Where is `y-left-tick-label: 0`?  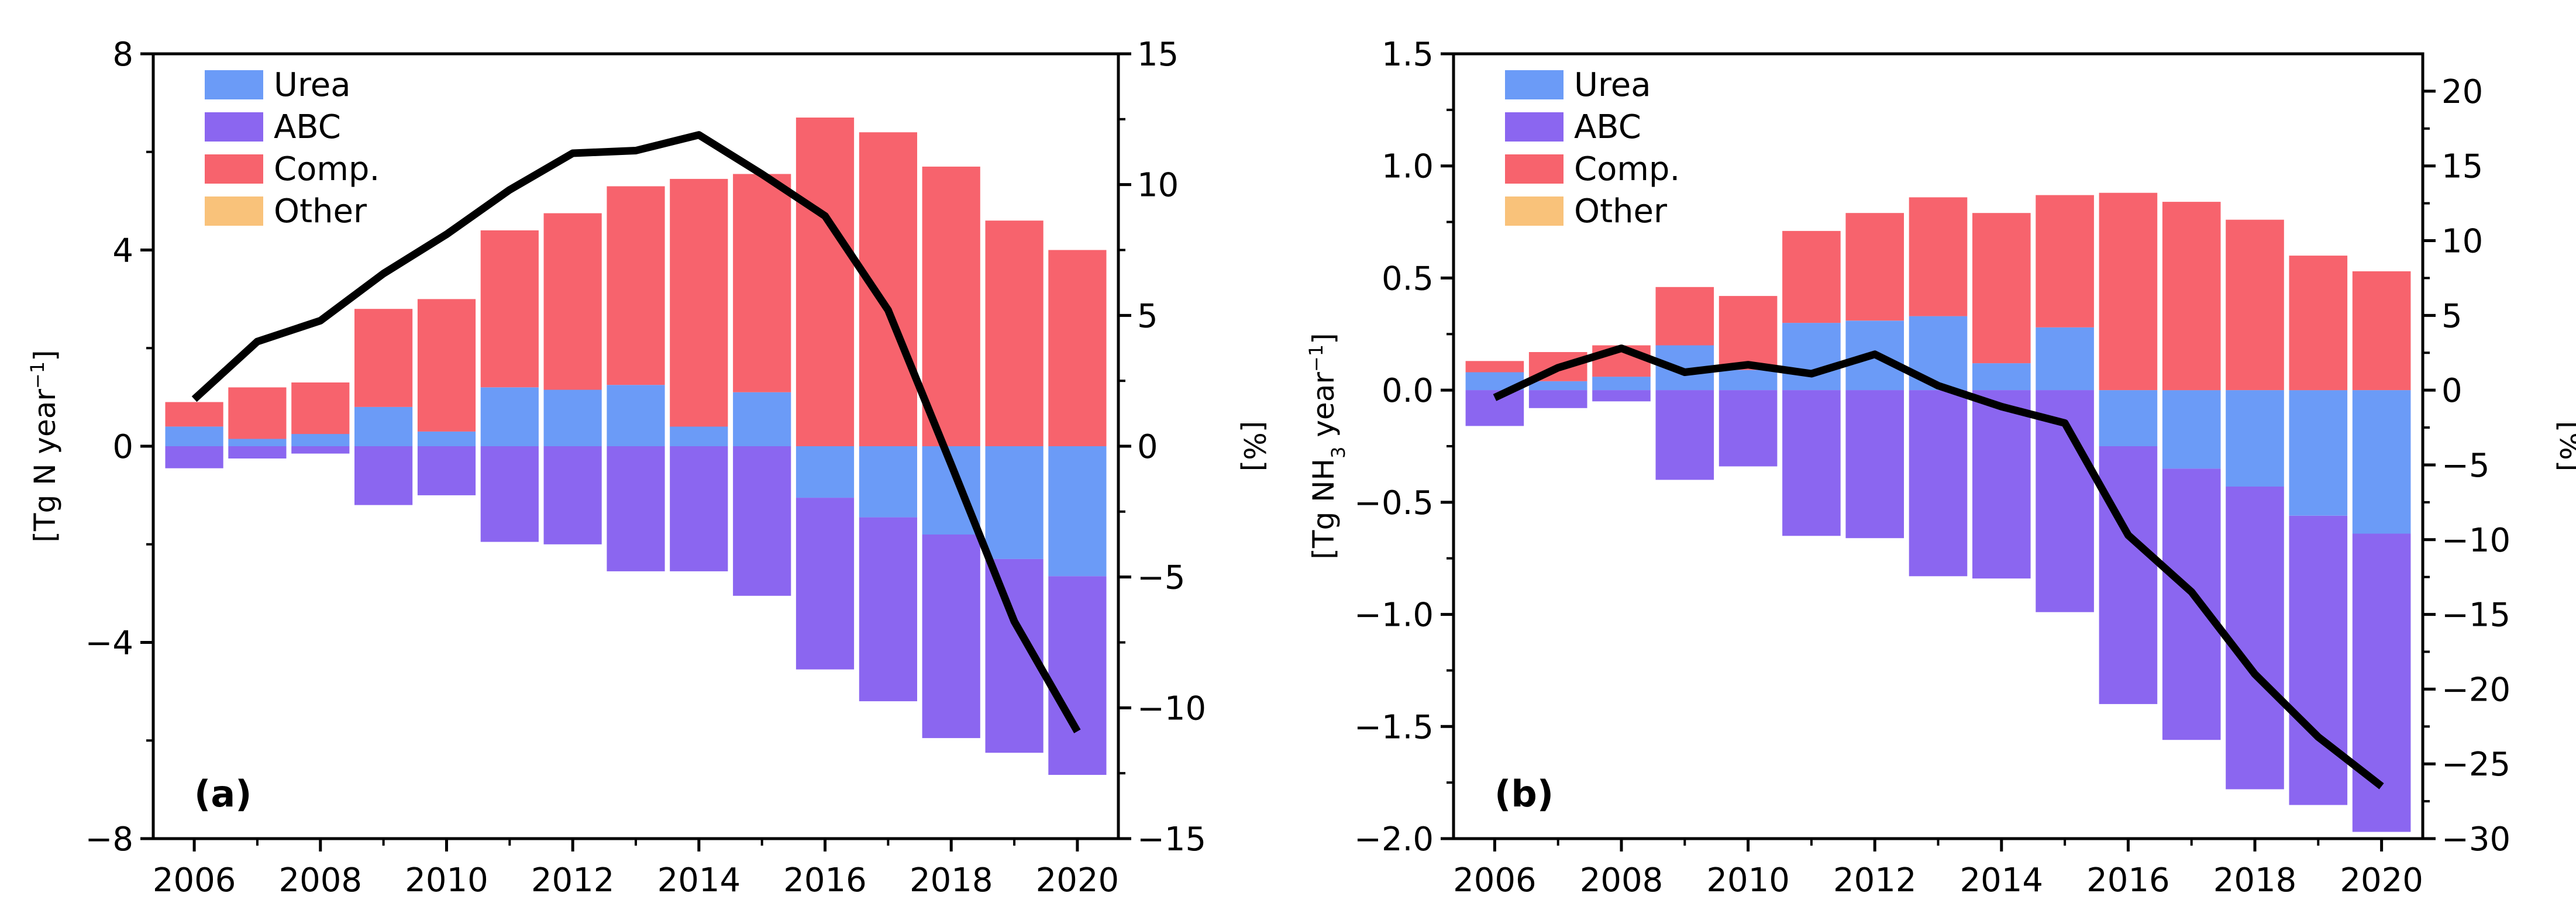 y-left-tick-label: 0 is located at coordinates (122, 447).